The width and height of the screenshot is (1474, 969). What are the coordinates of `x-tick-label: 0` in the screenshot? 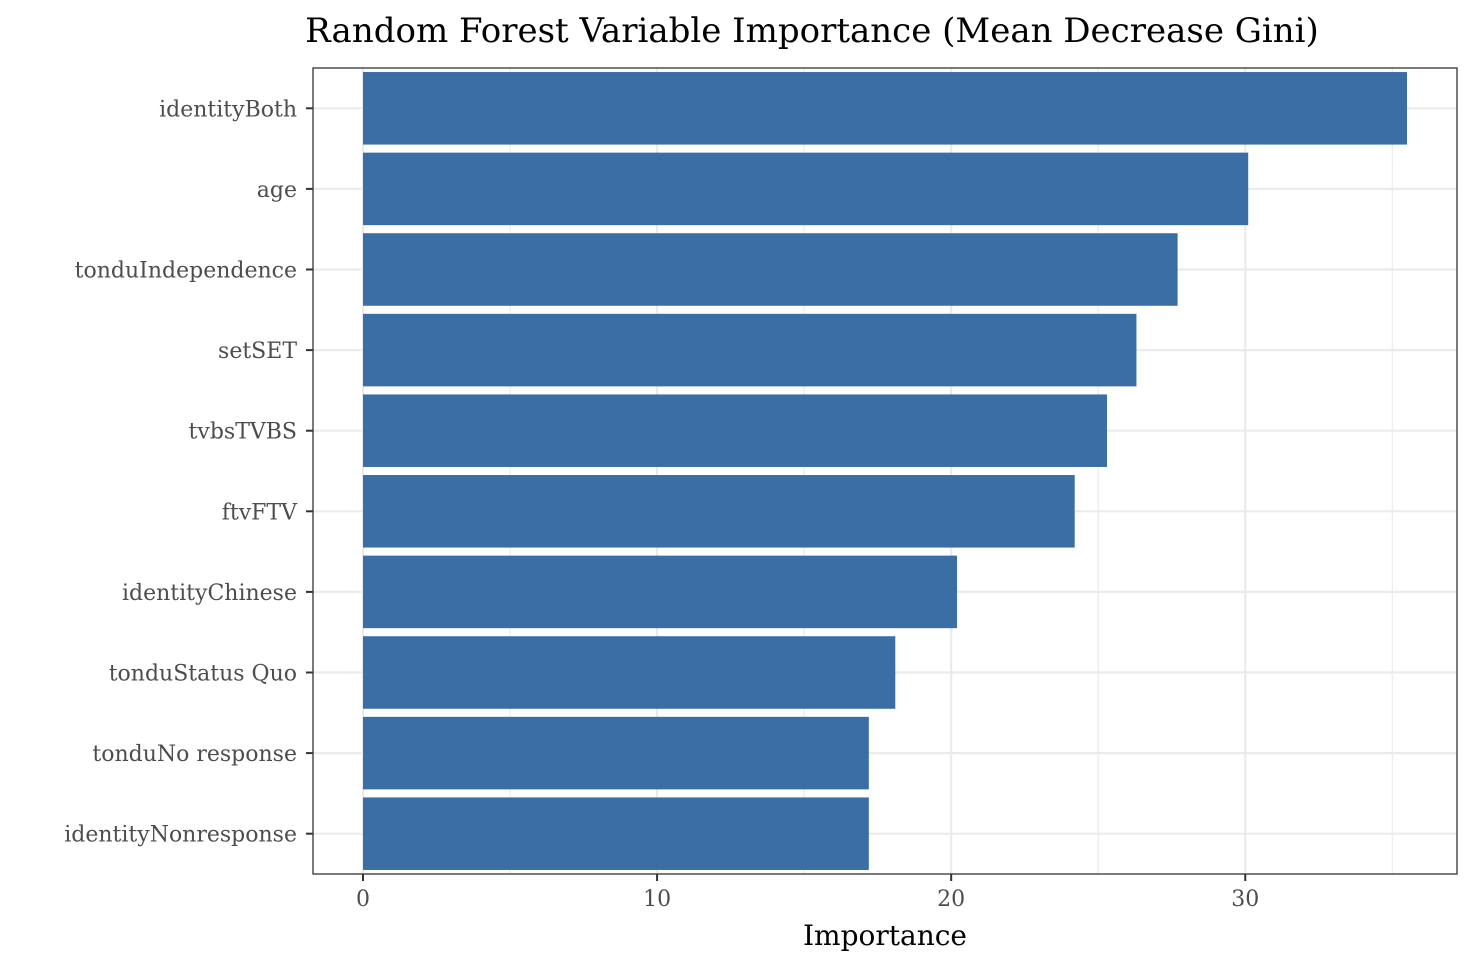 It's located at (363, 899).